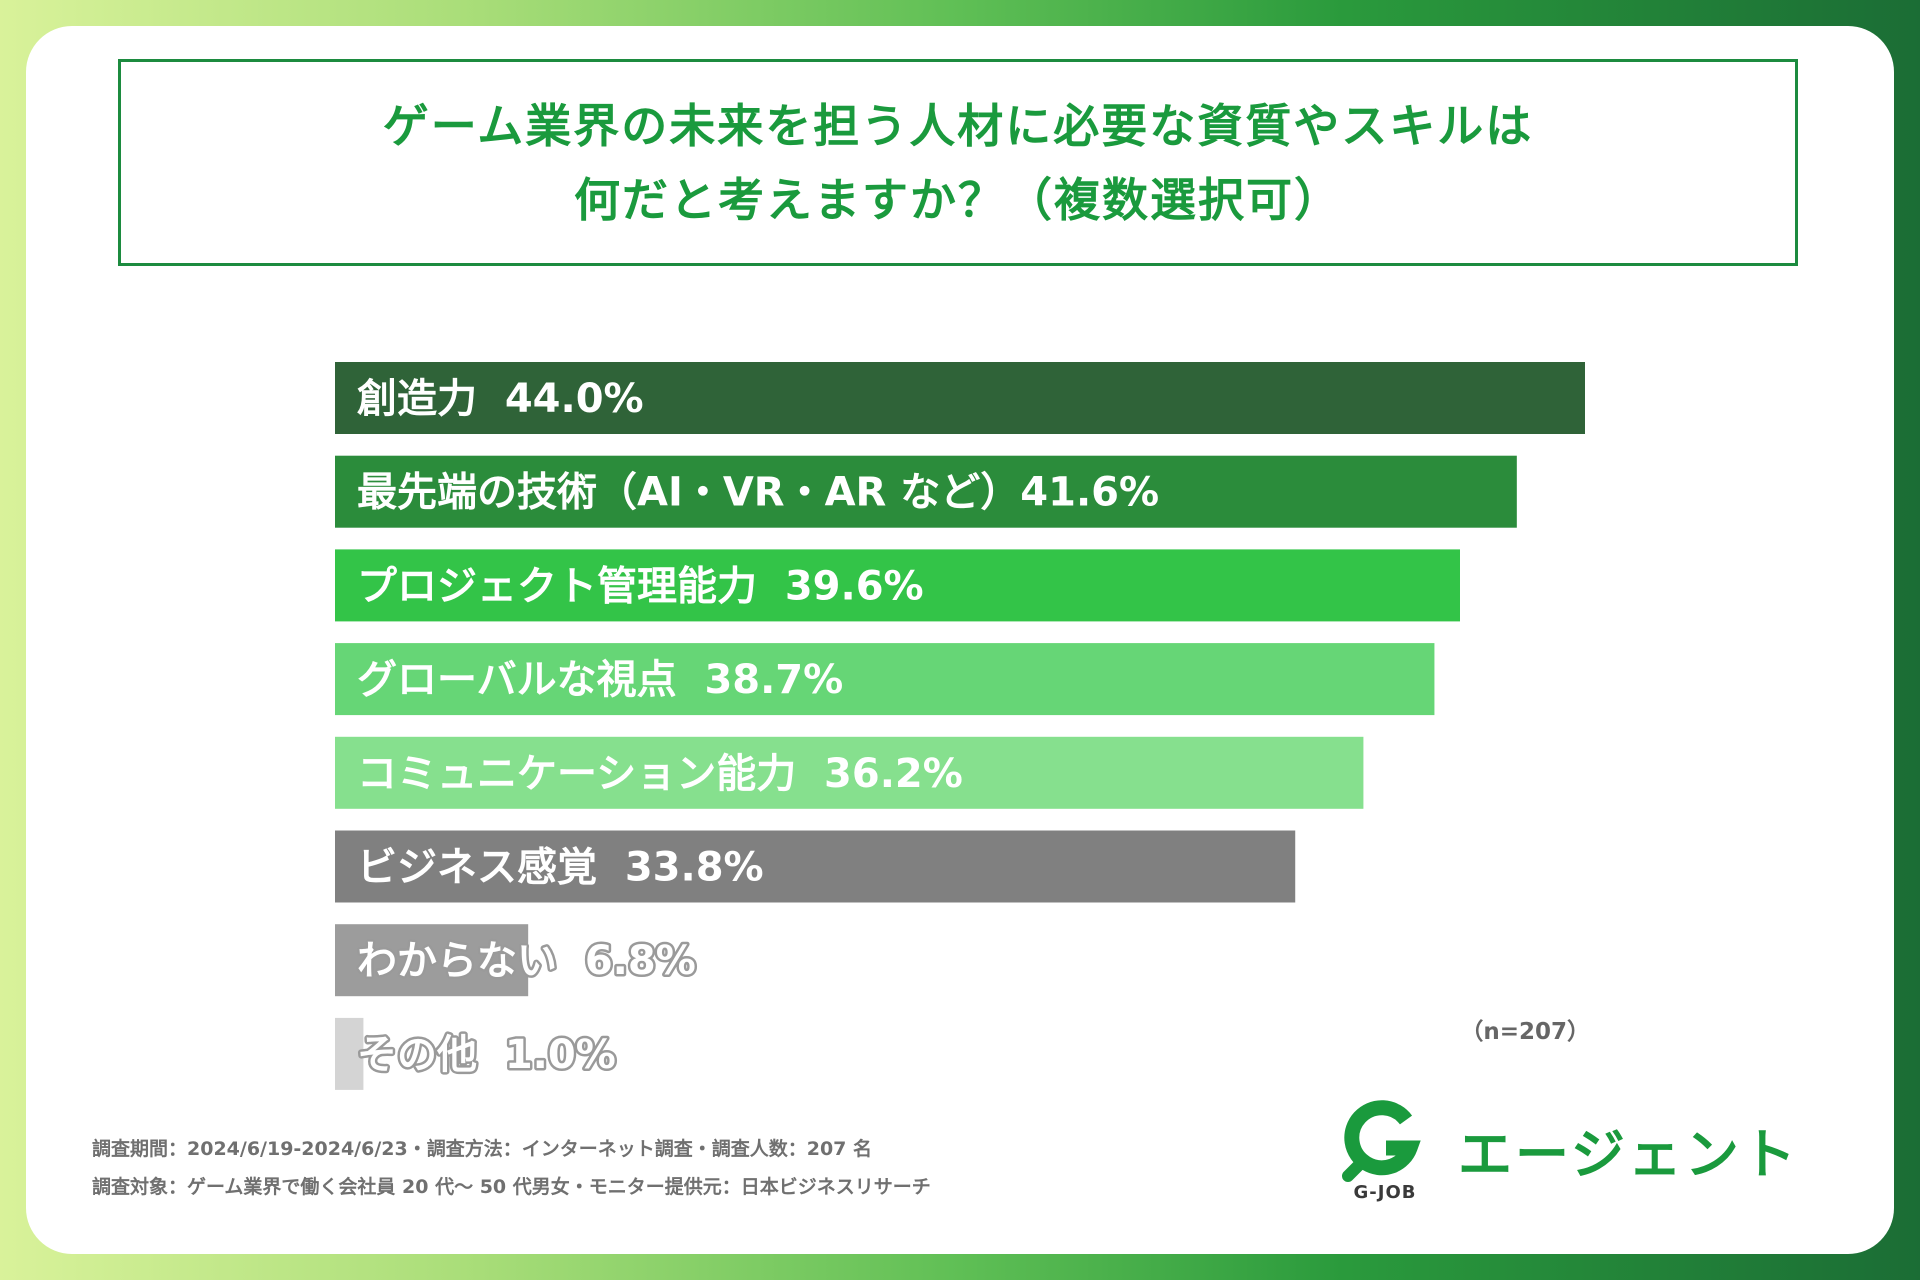  I want to click on logo-mark-text: G-JOB, so click(1385, 1192).